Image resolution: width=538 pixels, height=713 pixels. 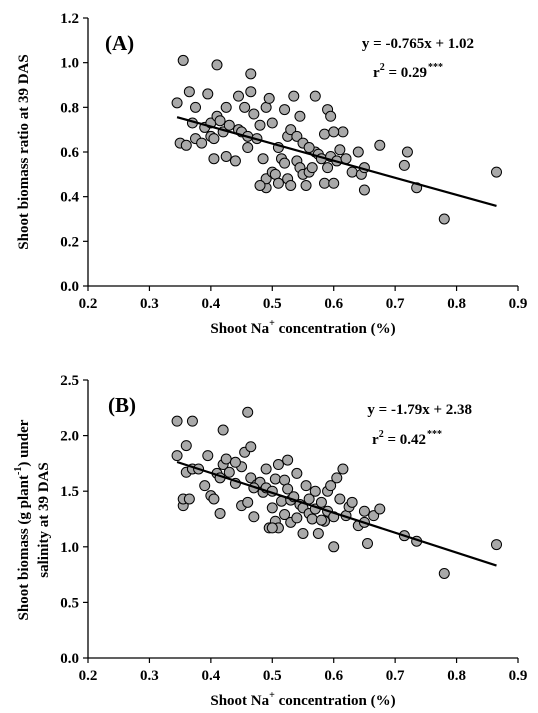 What do you see at coordinates (24, 151) in the screenshot?
I see `y-axis-title: Shoot biomass ratio at 39 DAS` at bounding box center [24, 151].